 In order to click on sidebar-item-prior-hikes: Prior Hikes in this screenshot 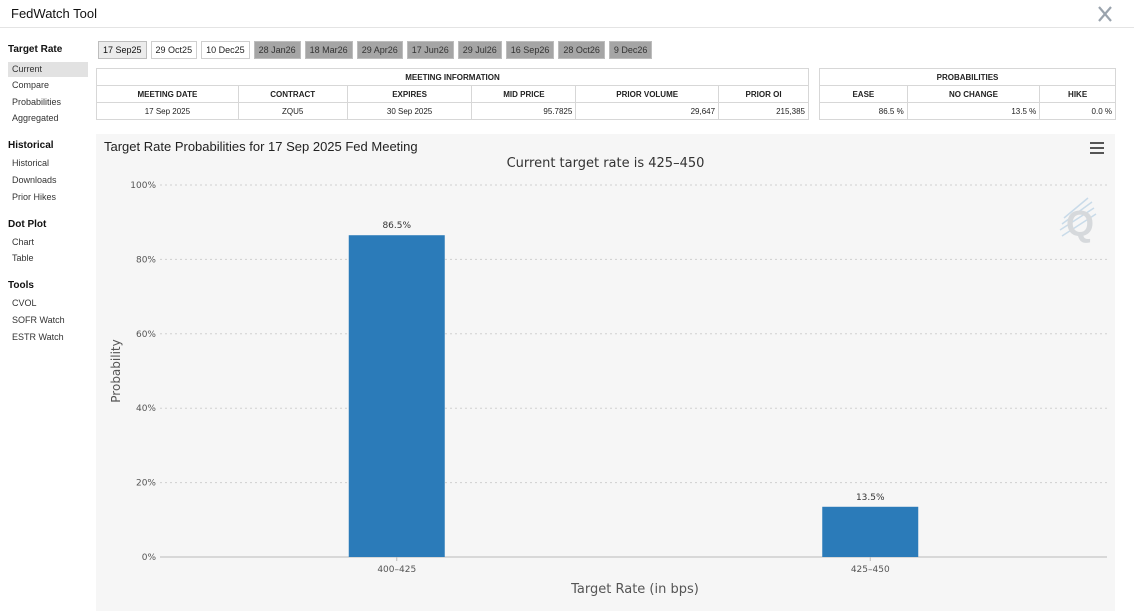, I will do `click(34, 197)`.